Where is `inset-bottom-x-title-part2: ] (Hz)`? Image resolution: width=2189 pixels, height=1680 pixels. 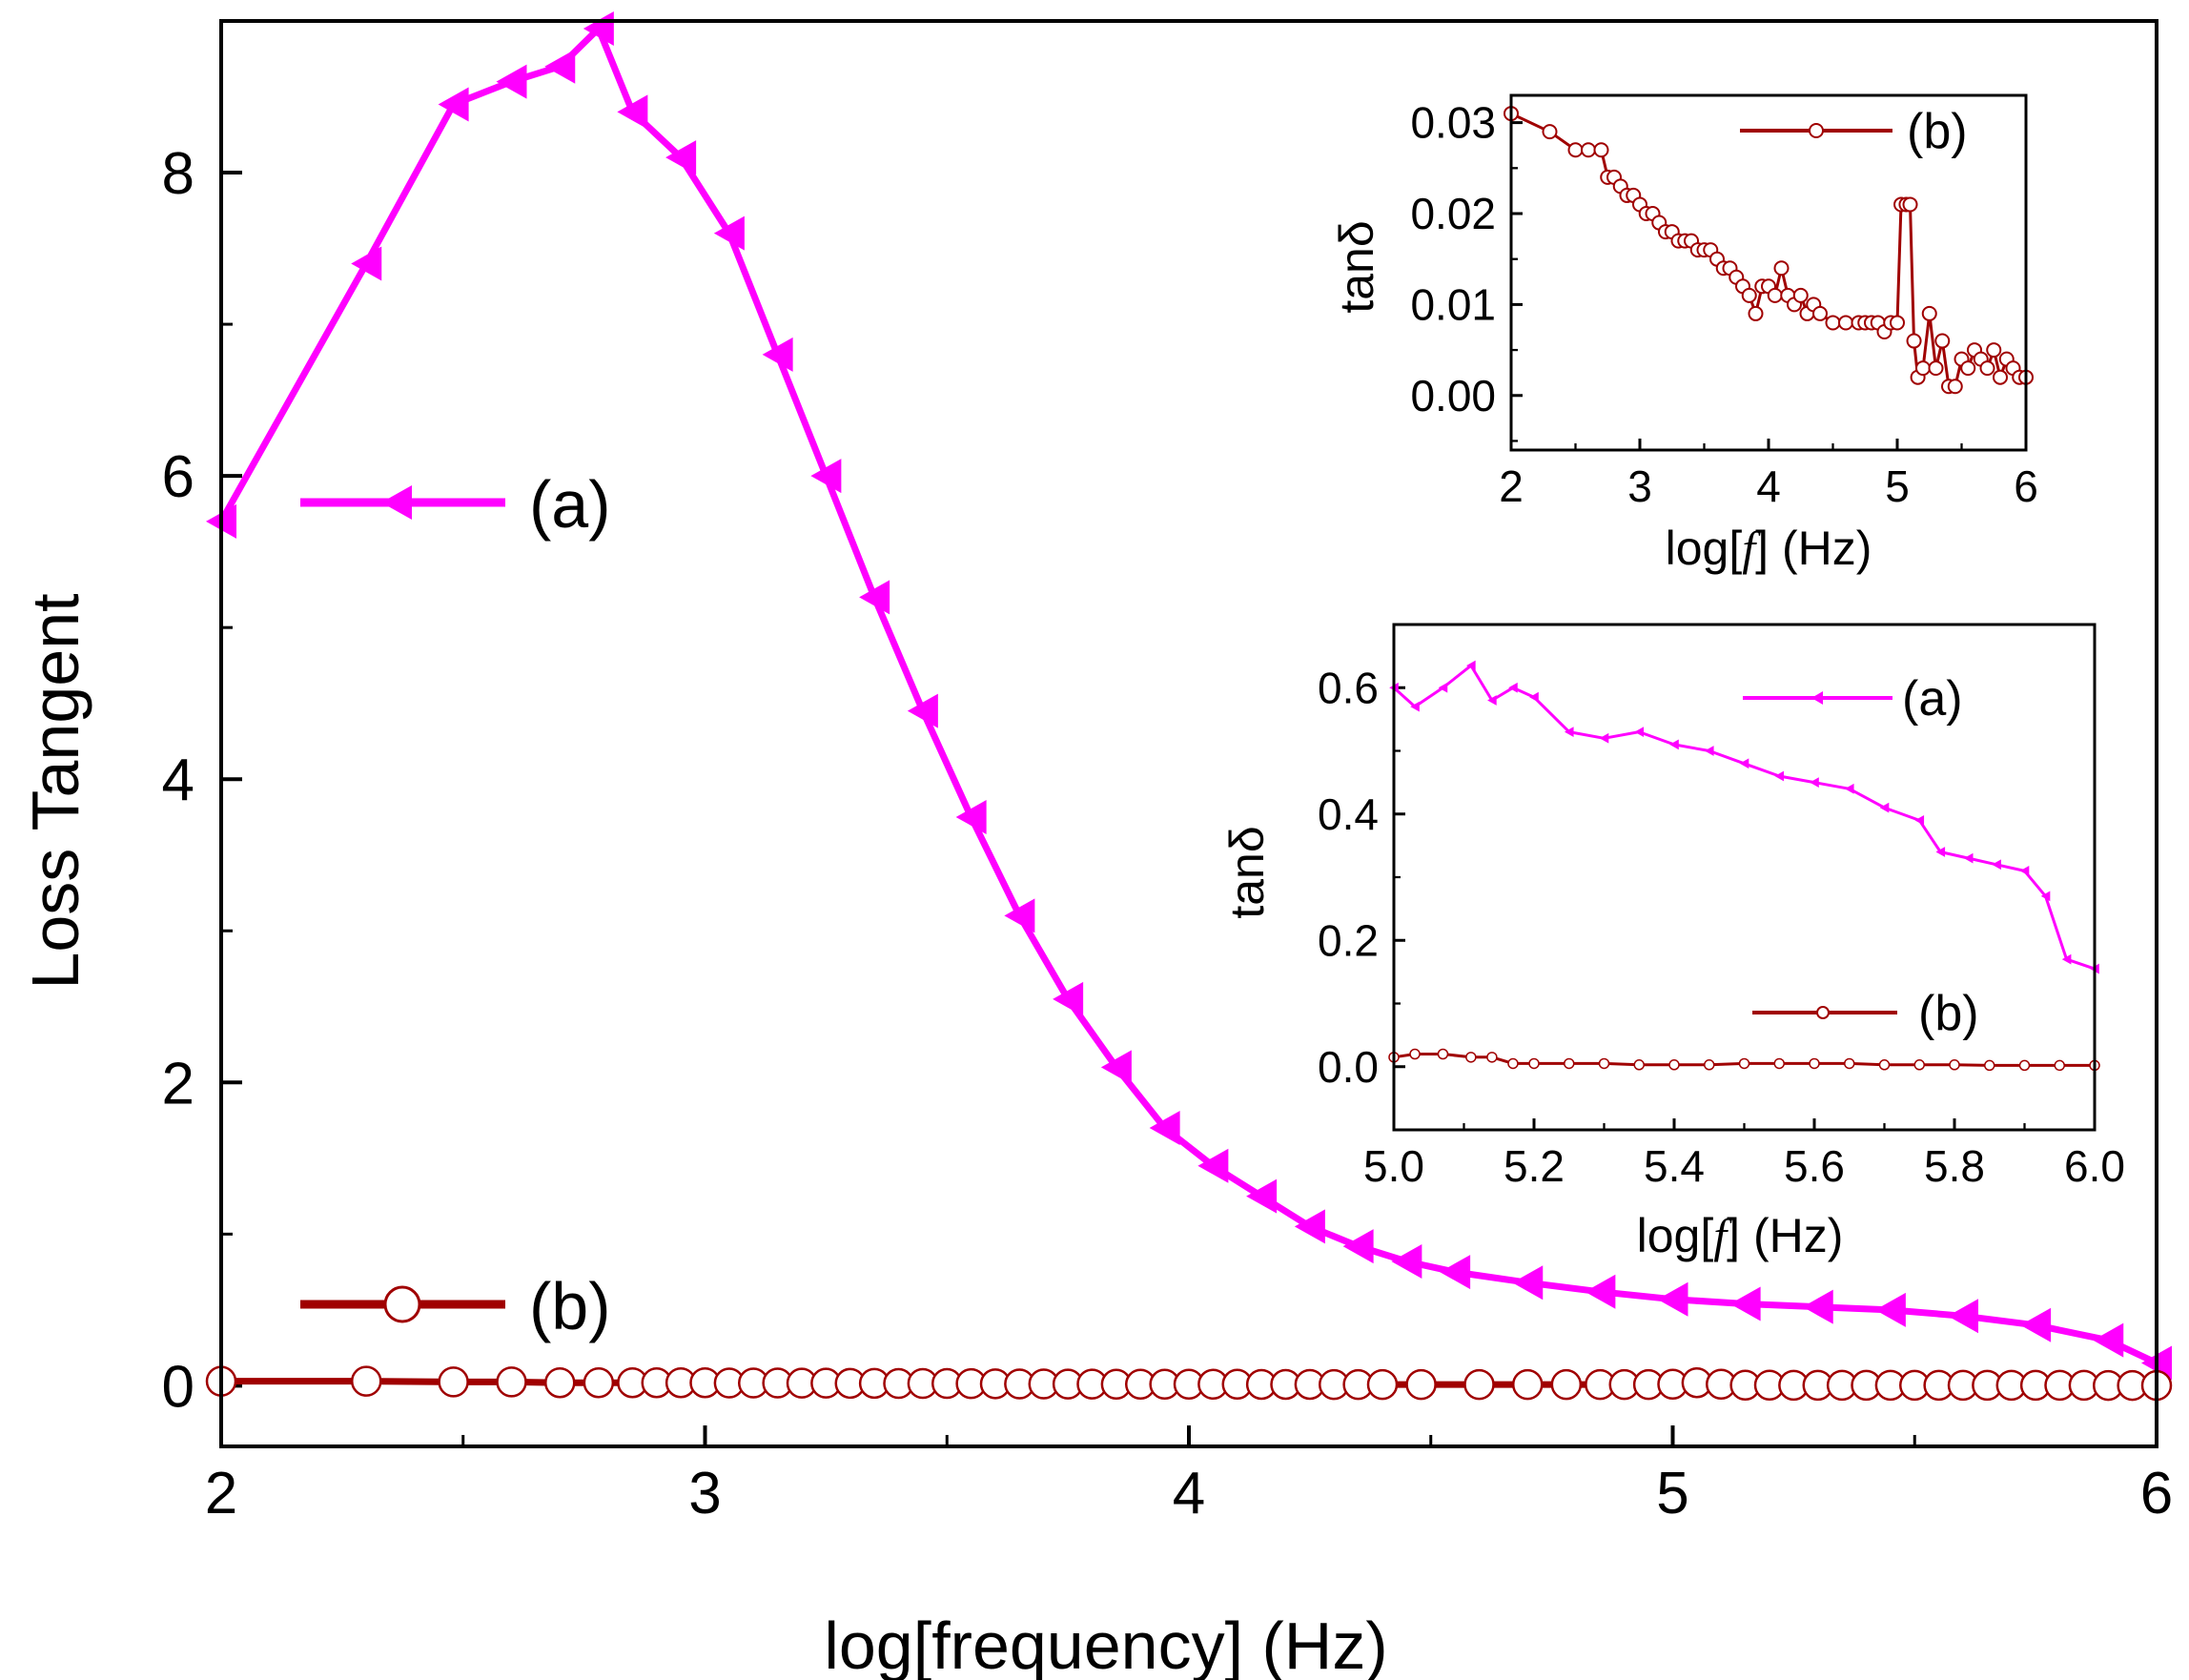
inset-bottom-x-title-part2: ] (Hz) is located at coordinates (1785, 1235).